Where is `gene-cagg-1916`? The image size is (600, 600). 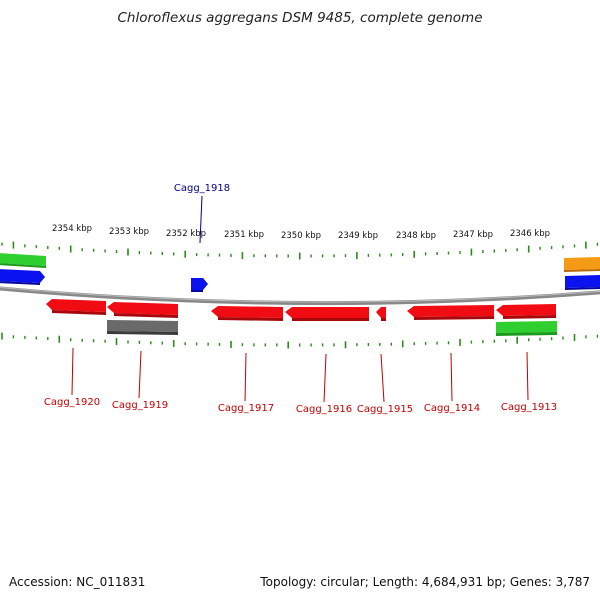
gene-cagg-1916 is located at coordinates (327, 314).